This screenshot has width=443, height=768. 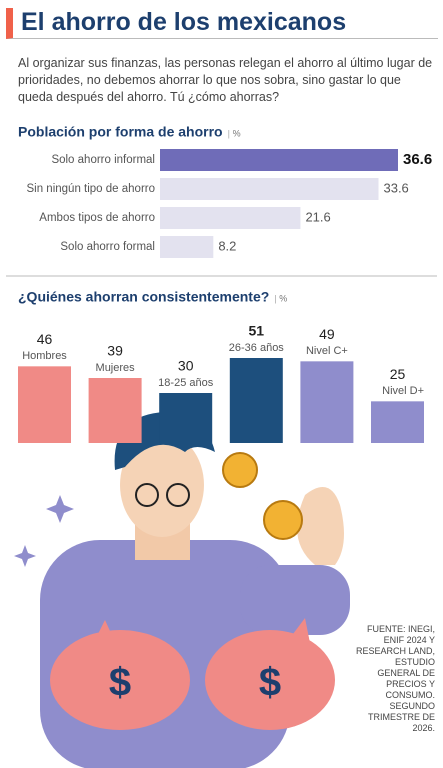 I want to click on value-label: 36.6, so click(x=417, y=159).